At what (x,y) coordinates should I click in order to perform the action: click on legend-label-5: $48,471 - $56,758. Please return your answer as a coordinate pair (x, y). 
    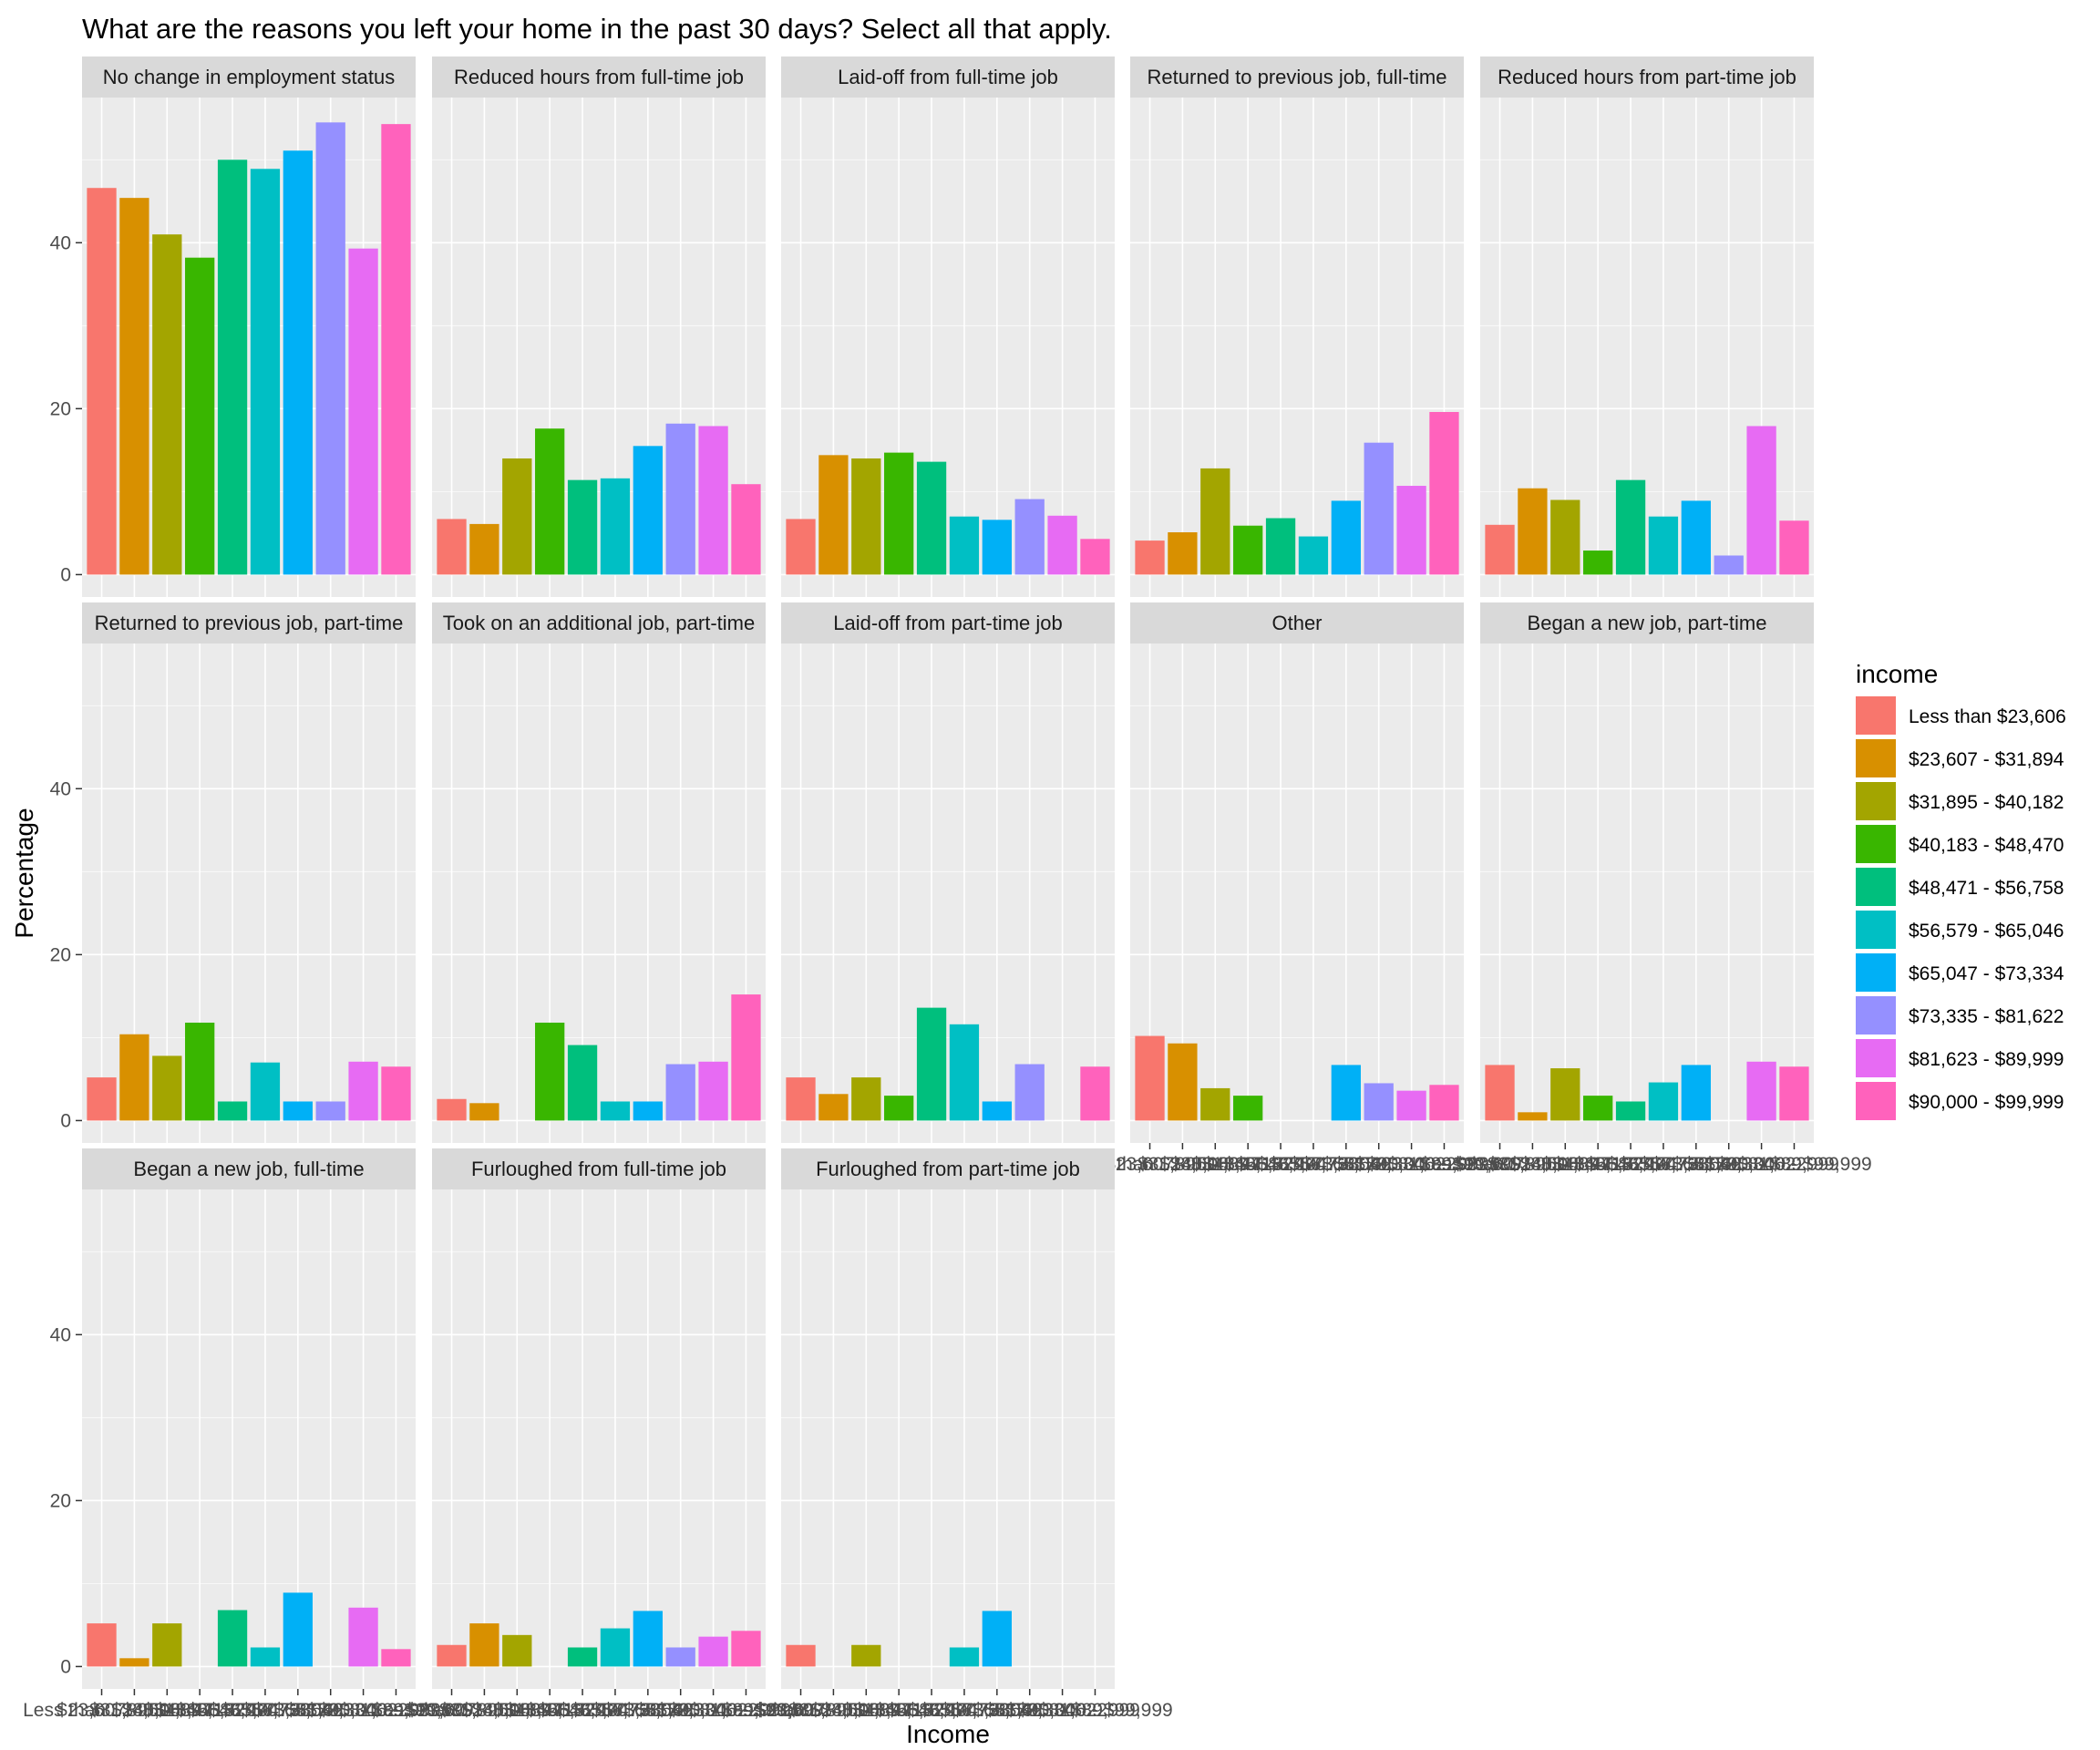
    Looking at the image, I should click on (1987, 888).